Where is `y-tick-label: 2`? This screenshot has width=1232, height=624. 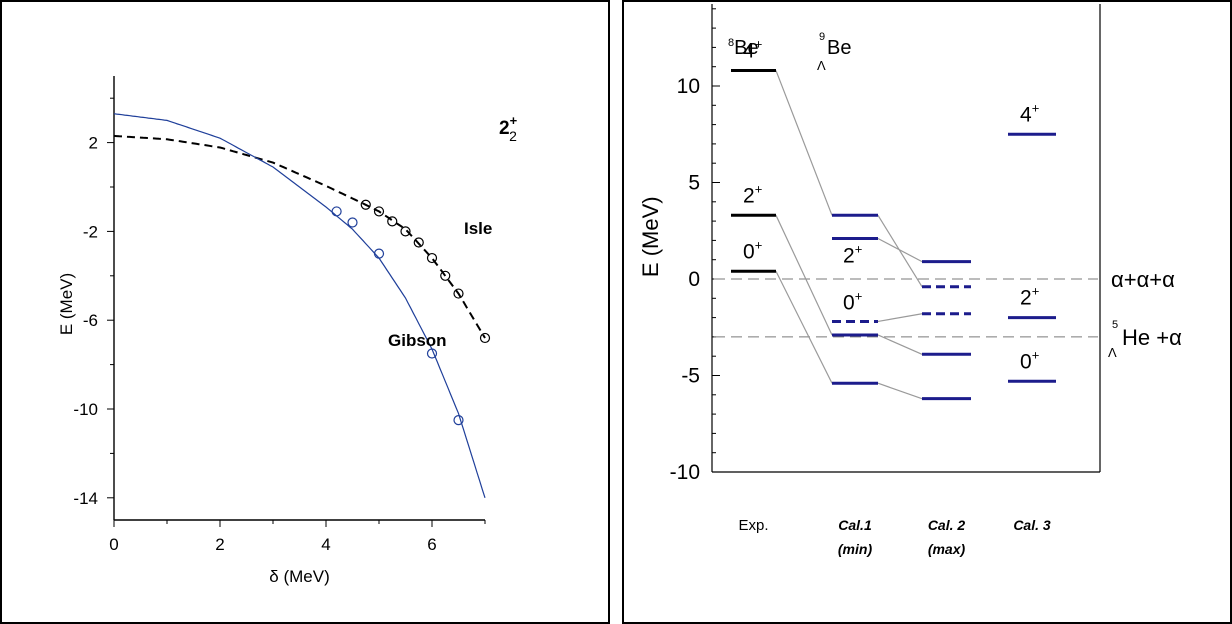
y-tick-label: 2 is located at coordinates (93, 143).